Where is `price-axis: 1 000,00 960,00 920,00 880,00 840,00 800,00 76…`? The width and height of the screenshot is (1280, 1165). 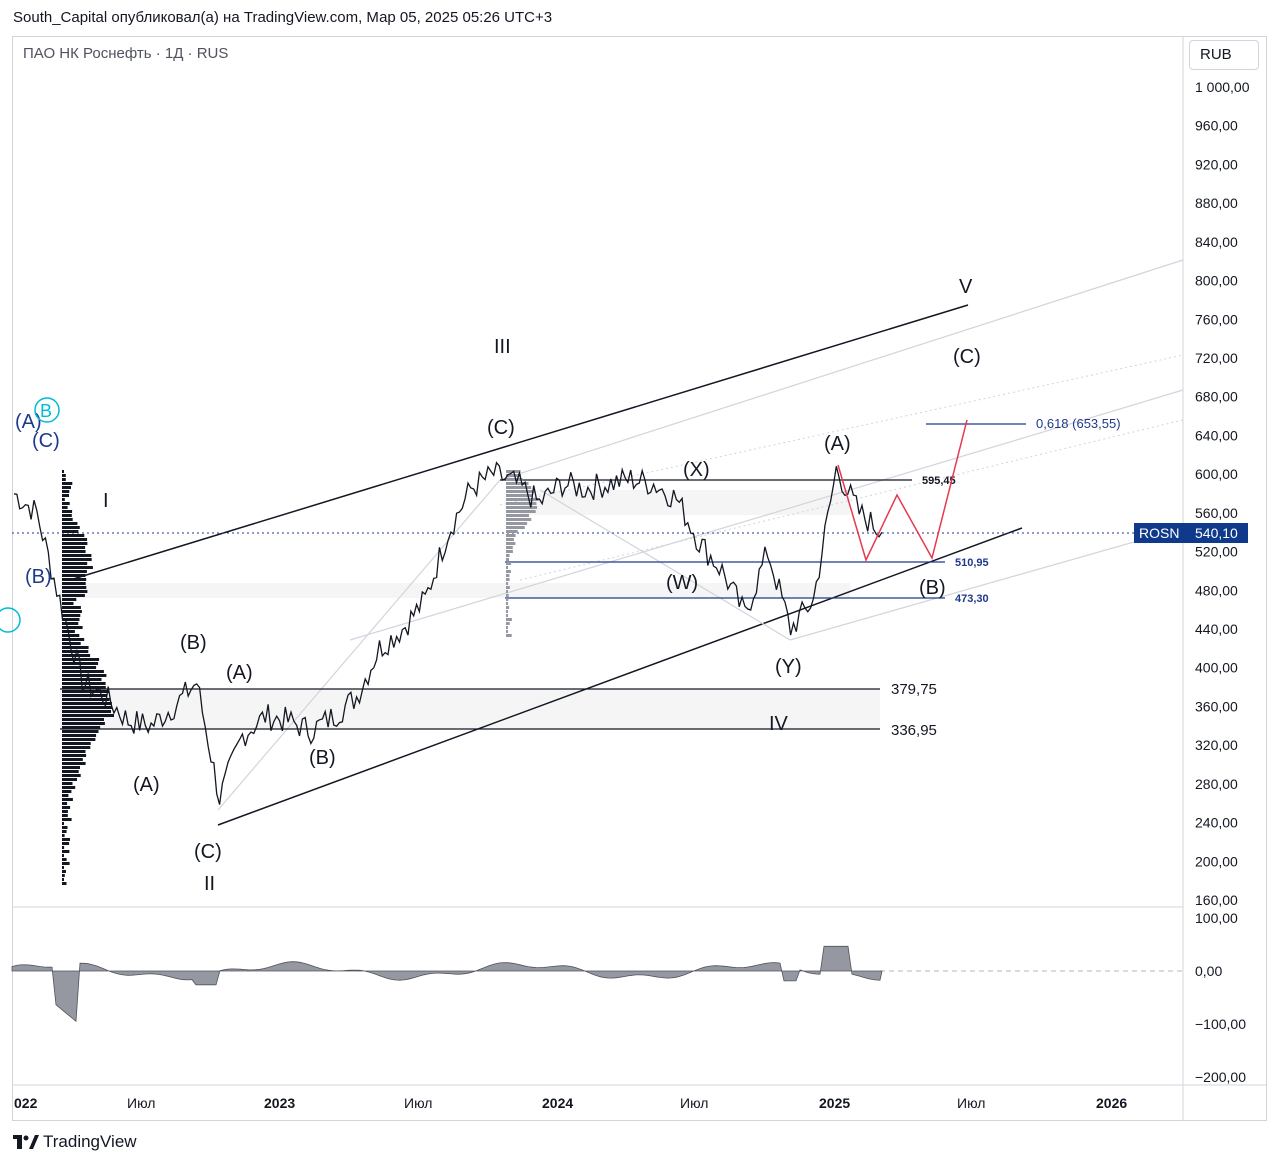 price-axis: 1 000,00 960,00 920,00 880,00 840,00 800,00 76… is located at coordinates (1222, 493).